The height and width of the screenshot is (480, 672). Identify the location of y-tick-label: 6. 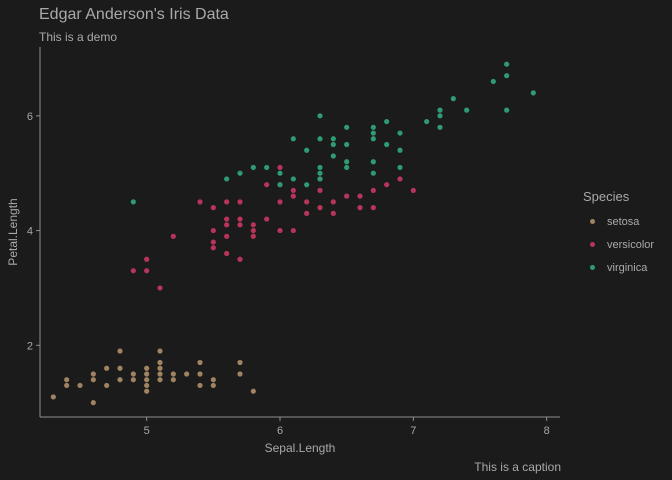
(30, 117).